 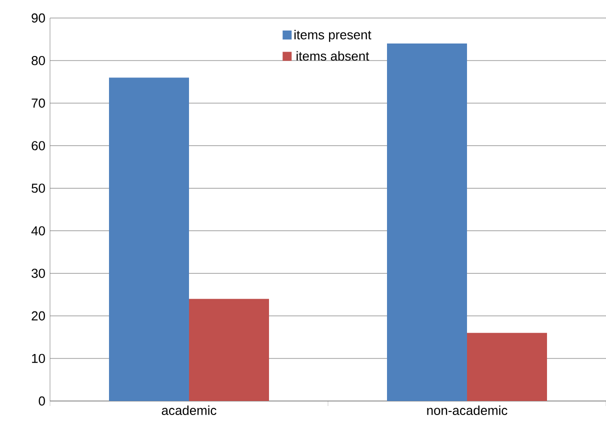 I want to click on y-tick-label: 60, so click(x=38, y=145).